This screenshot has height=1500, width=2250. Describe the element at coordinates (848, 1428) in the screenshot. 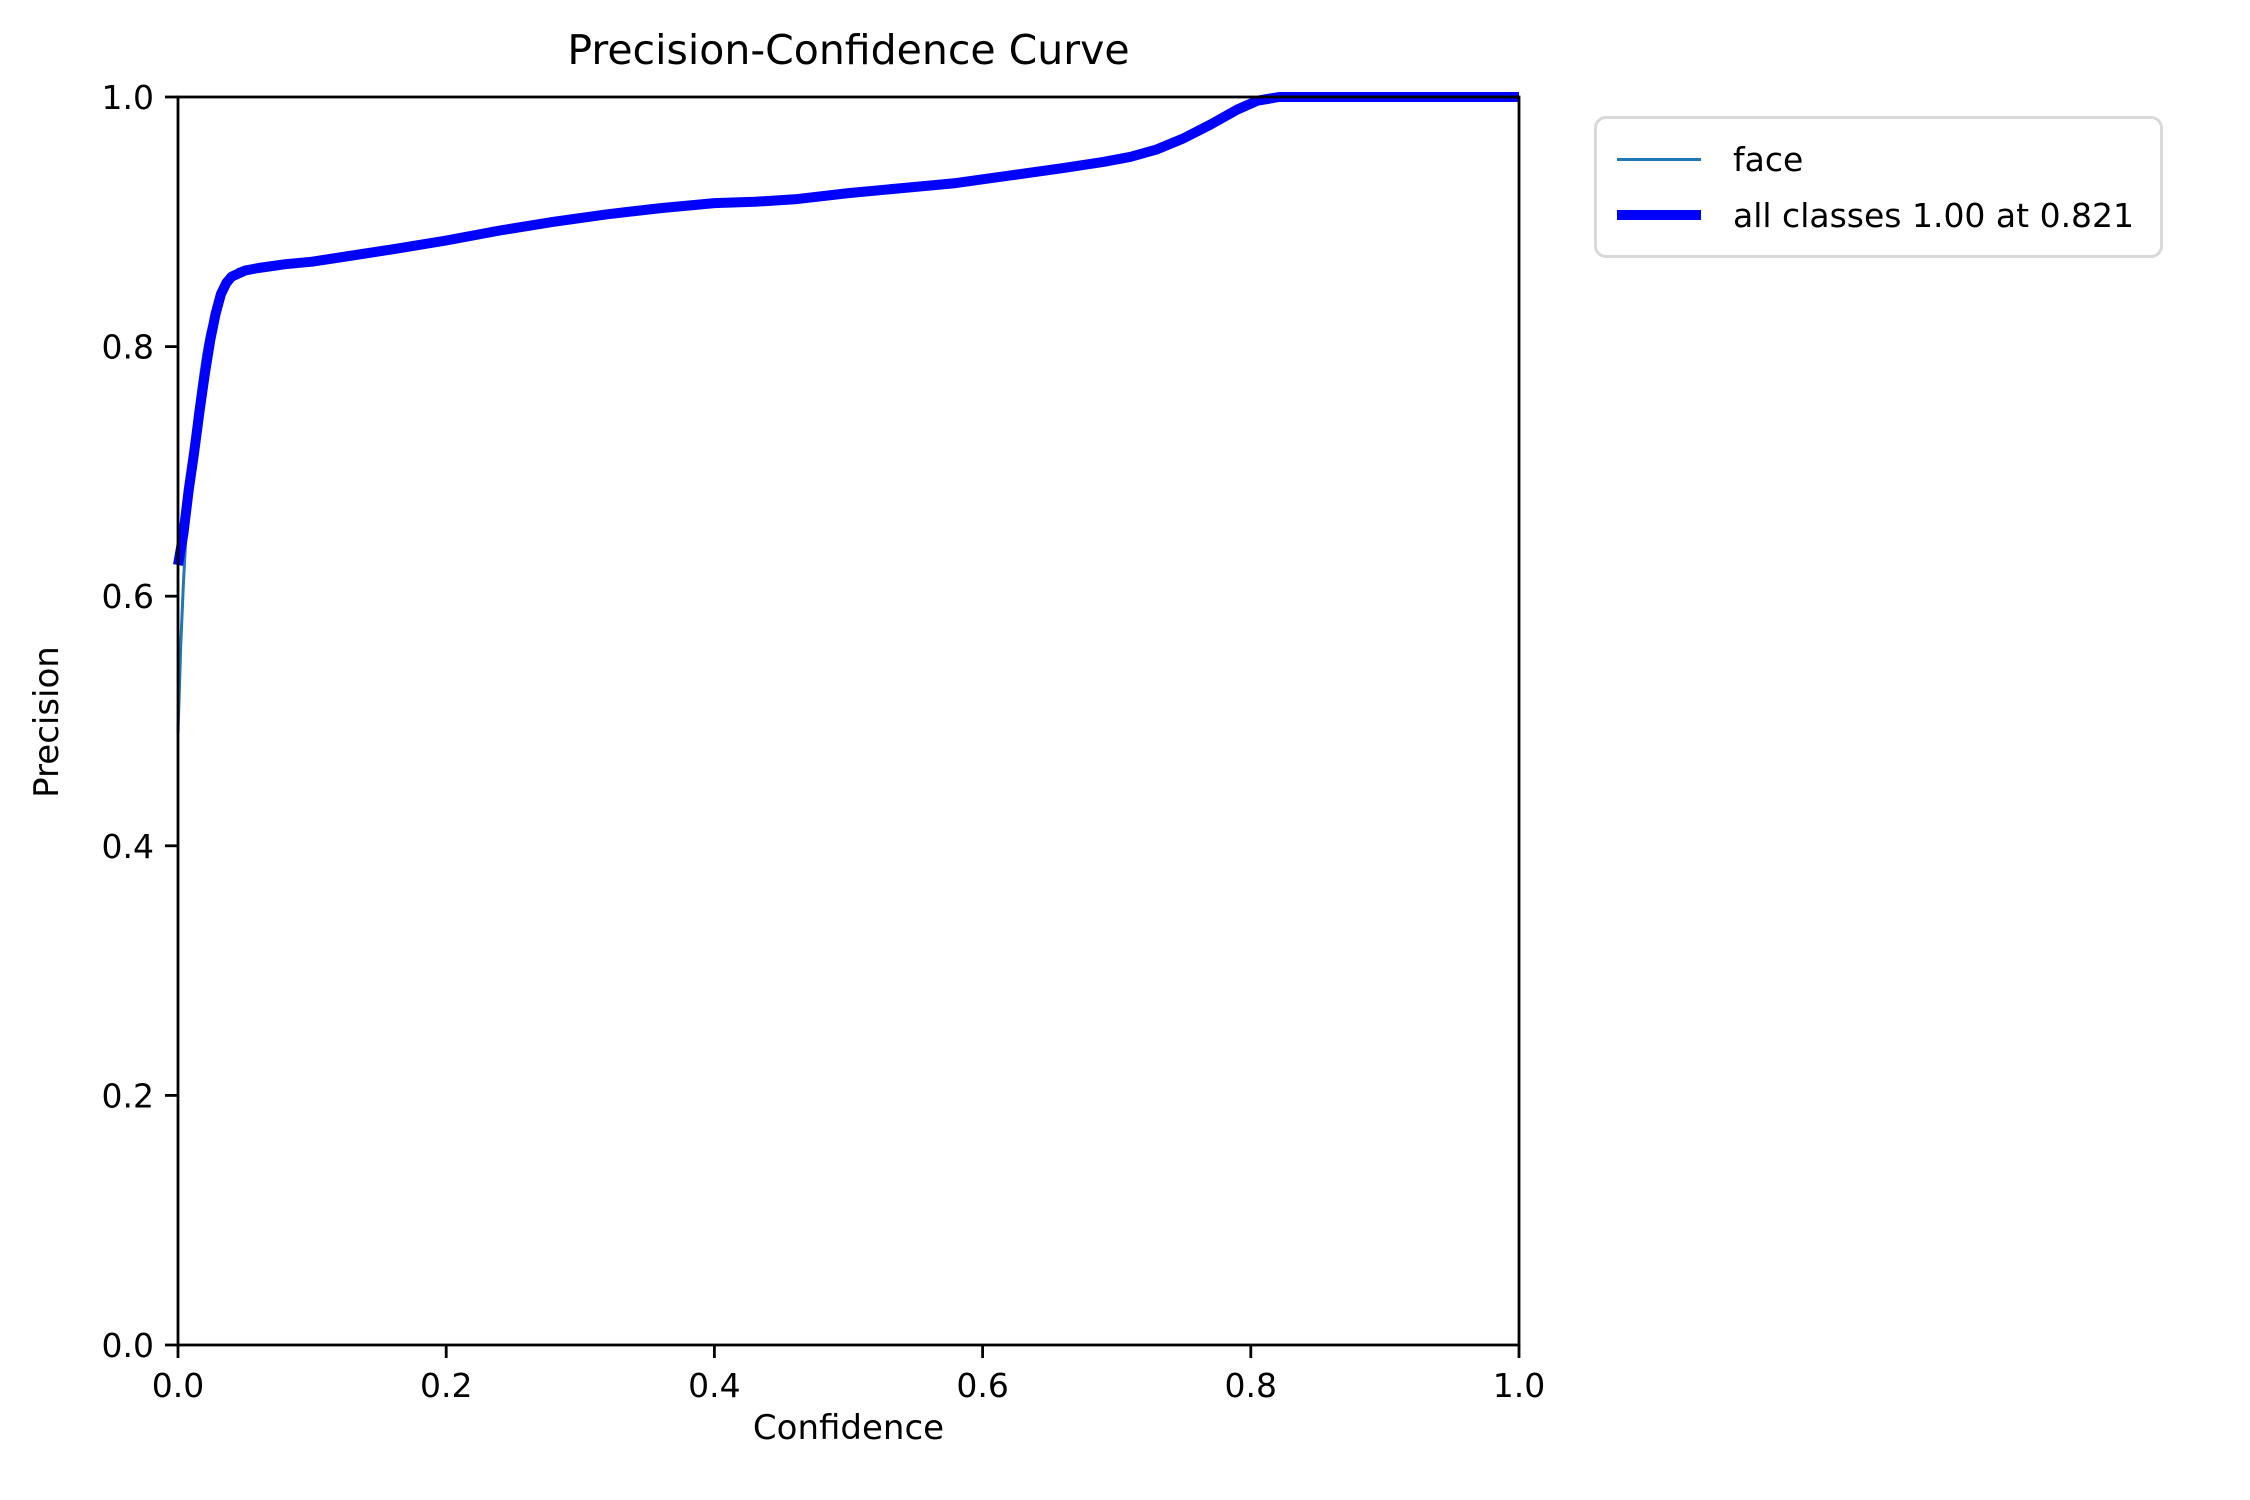

I see `x-axis-label: Confidence` at that location.